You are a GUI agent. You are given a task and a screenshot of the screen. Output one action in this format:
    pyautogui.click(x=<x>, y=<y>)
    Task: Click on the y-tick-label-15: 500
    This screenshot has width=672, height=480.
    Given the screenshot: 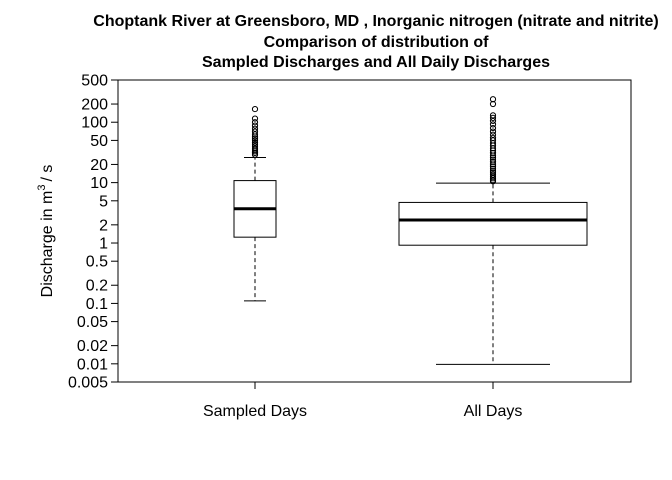 What is the action you would take?
    pyautogui.click(x=94, y=81)
    